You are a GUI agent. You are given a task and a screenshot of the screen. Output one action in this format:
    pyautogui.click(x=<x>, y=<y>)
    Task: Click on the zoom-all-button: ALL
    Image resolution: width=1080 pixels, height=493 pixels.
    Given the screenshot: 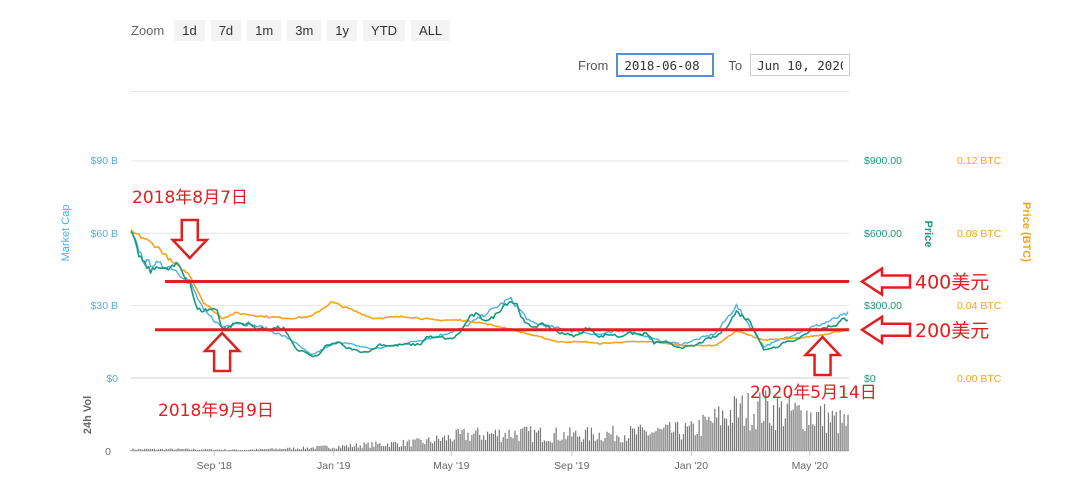 What is the action you would take?
    pyautogui.click(x=431, y=30)
    